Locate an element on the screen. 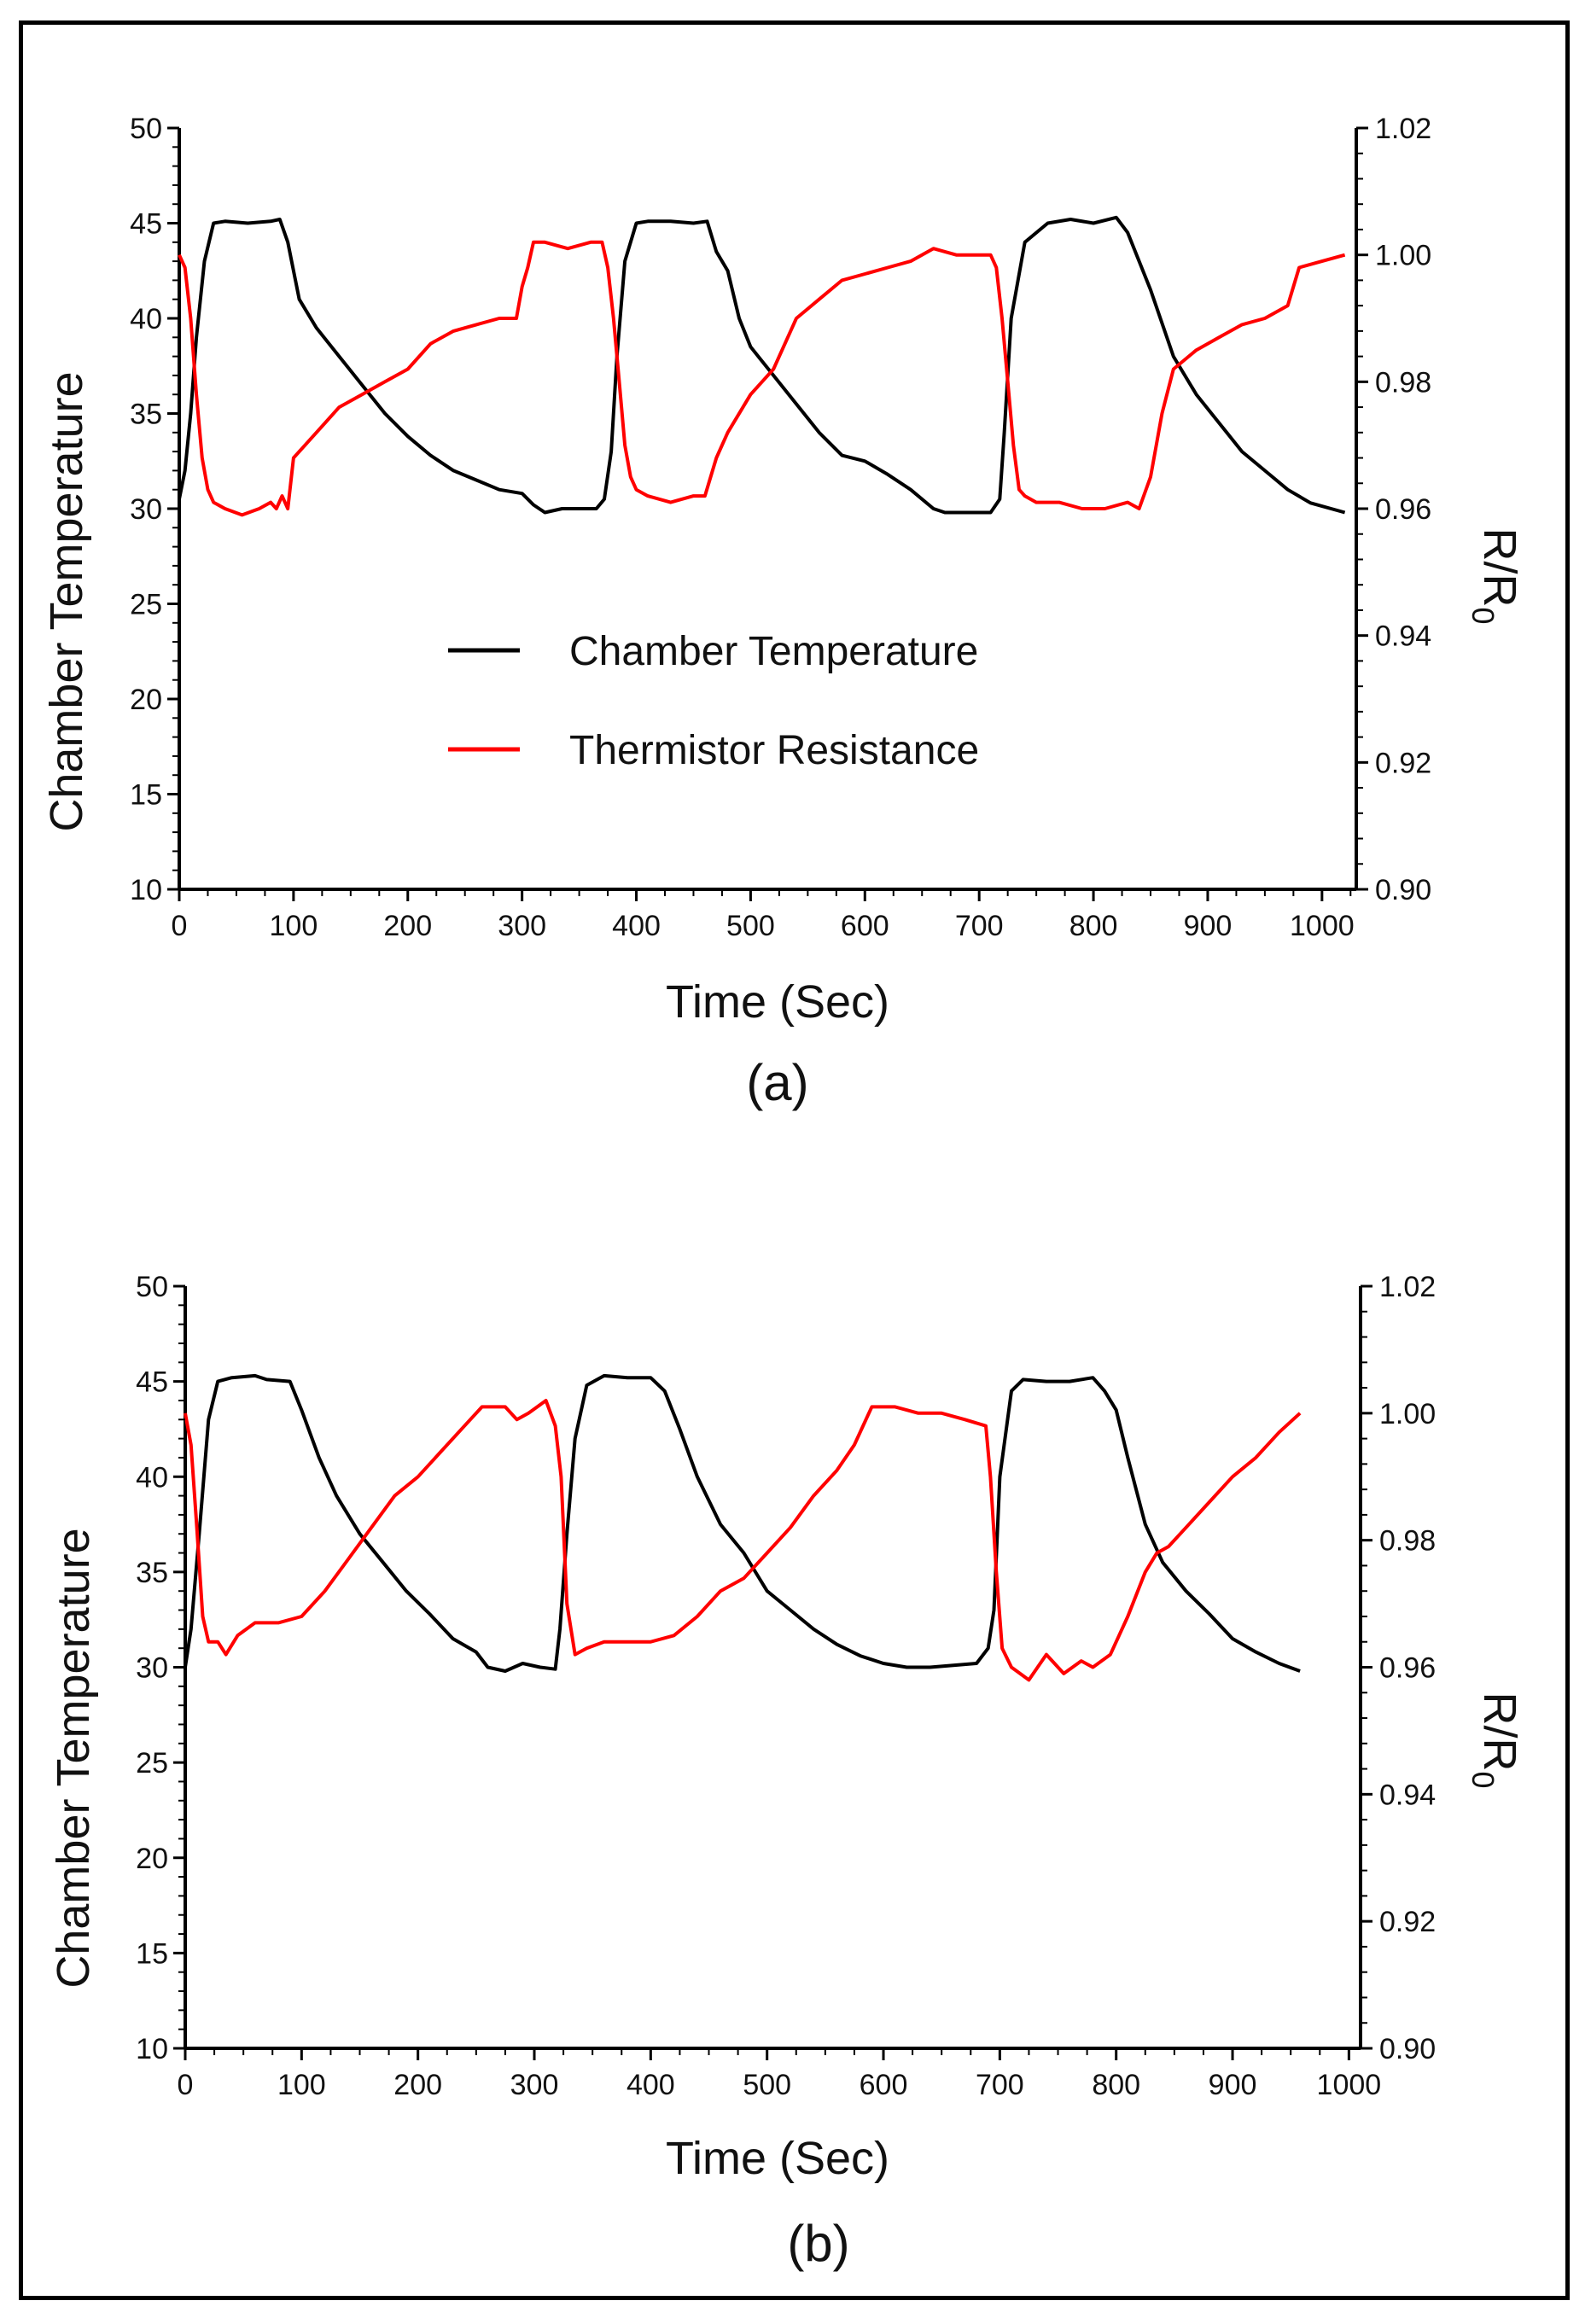 This screenshot has width=1591, height=2324. series-layer-b is located at coordinates (743, 1527).